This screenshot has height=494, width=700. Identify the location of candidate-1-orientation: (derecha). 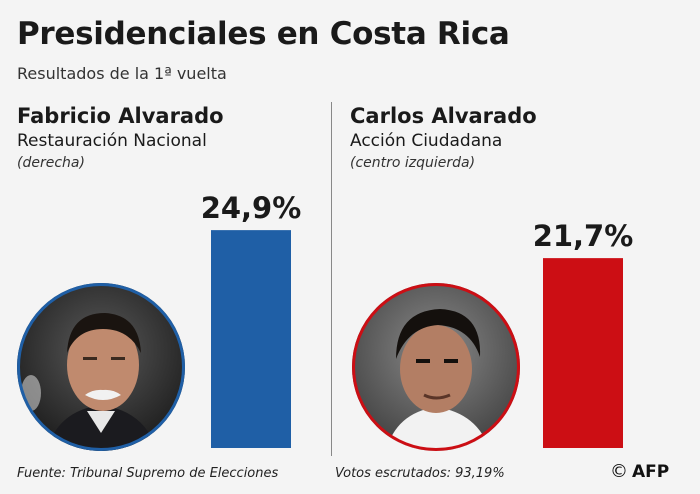
(51, 163).